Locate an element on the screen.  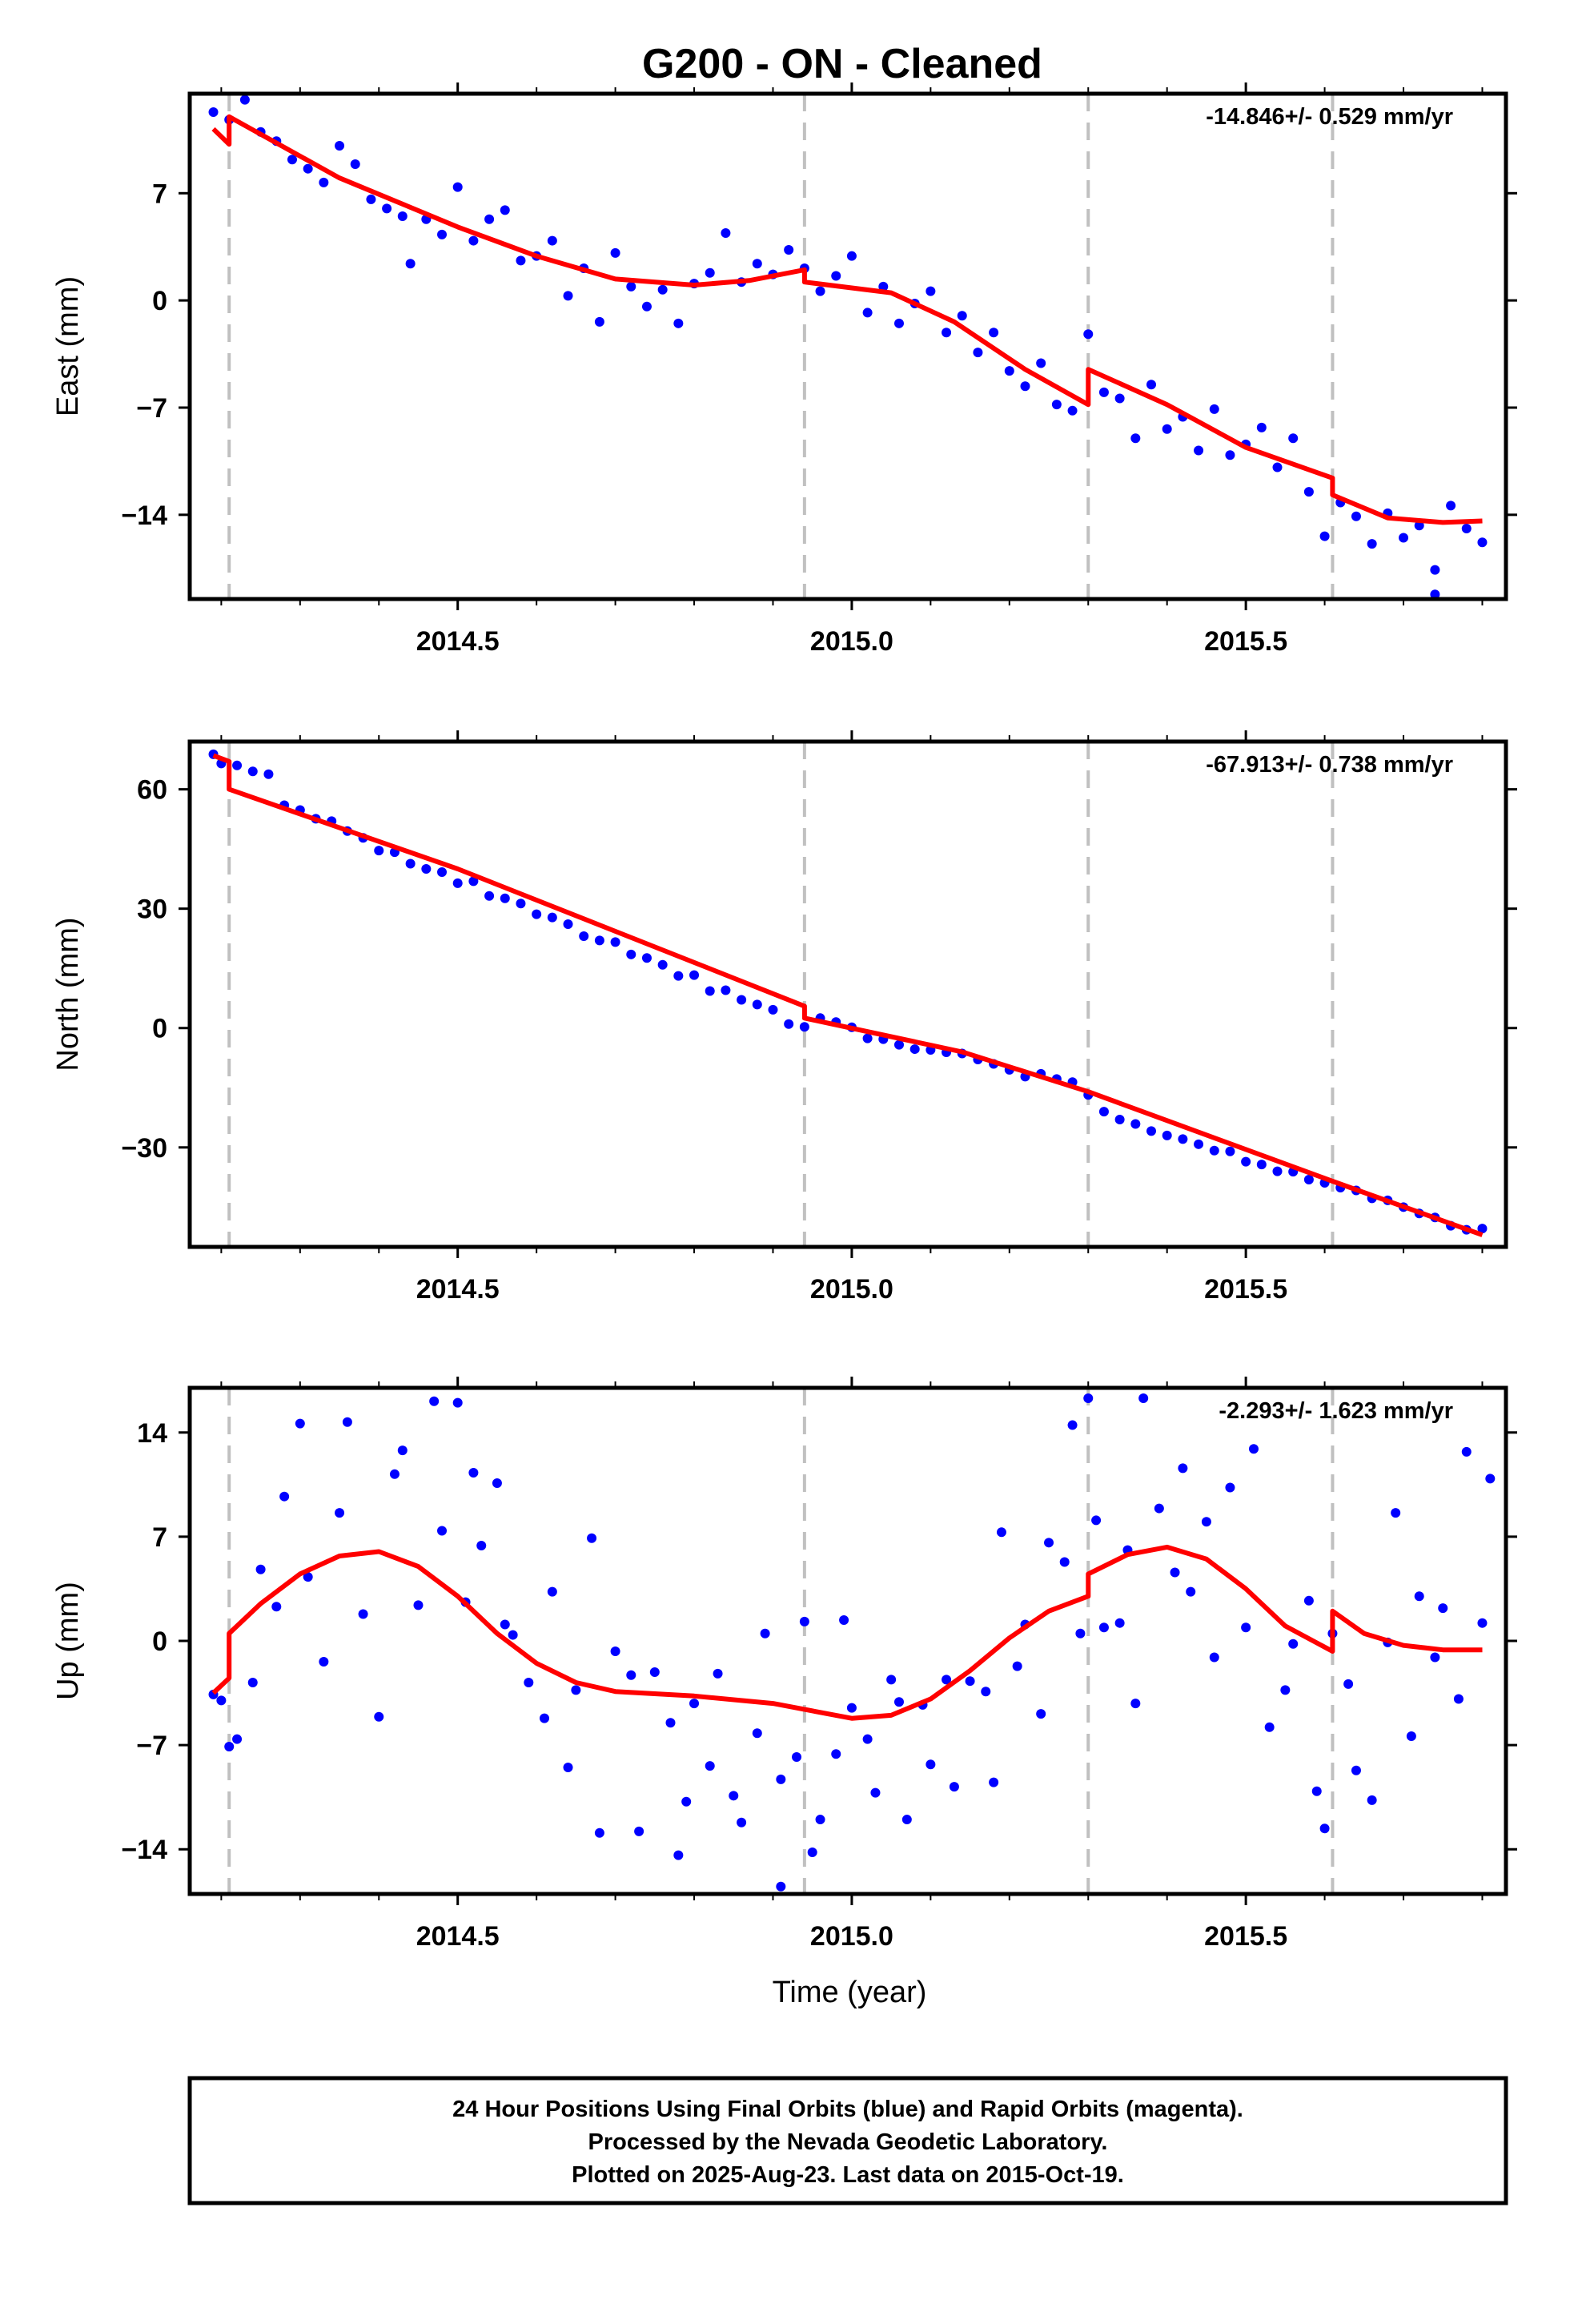
east-y-tick-labels: 7 0 −7 −14 is located at coordinates (144, 355).